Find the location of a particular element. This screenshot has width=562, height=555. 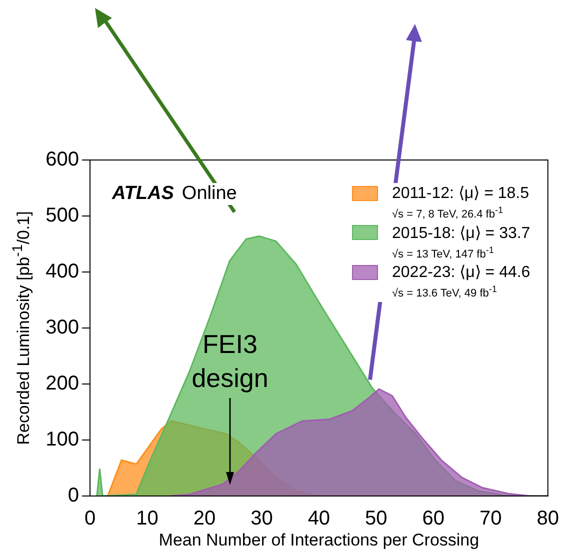

x-tick-label: 20 is located at coordinates (204, 519).